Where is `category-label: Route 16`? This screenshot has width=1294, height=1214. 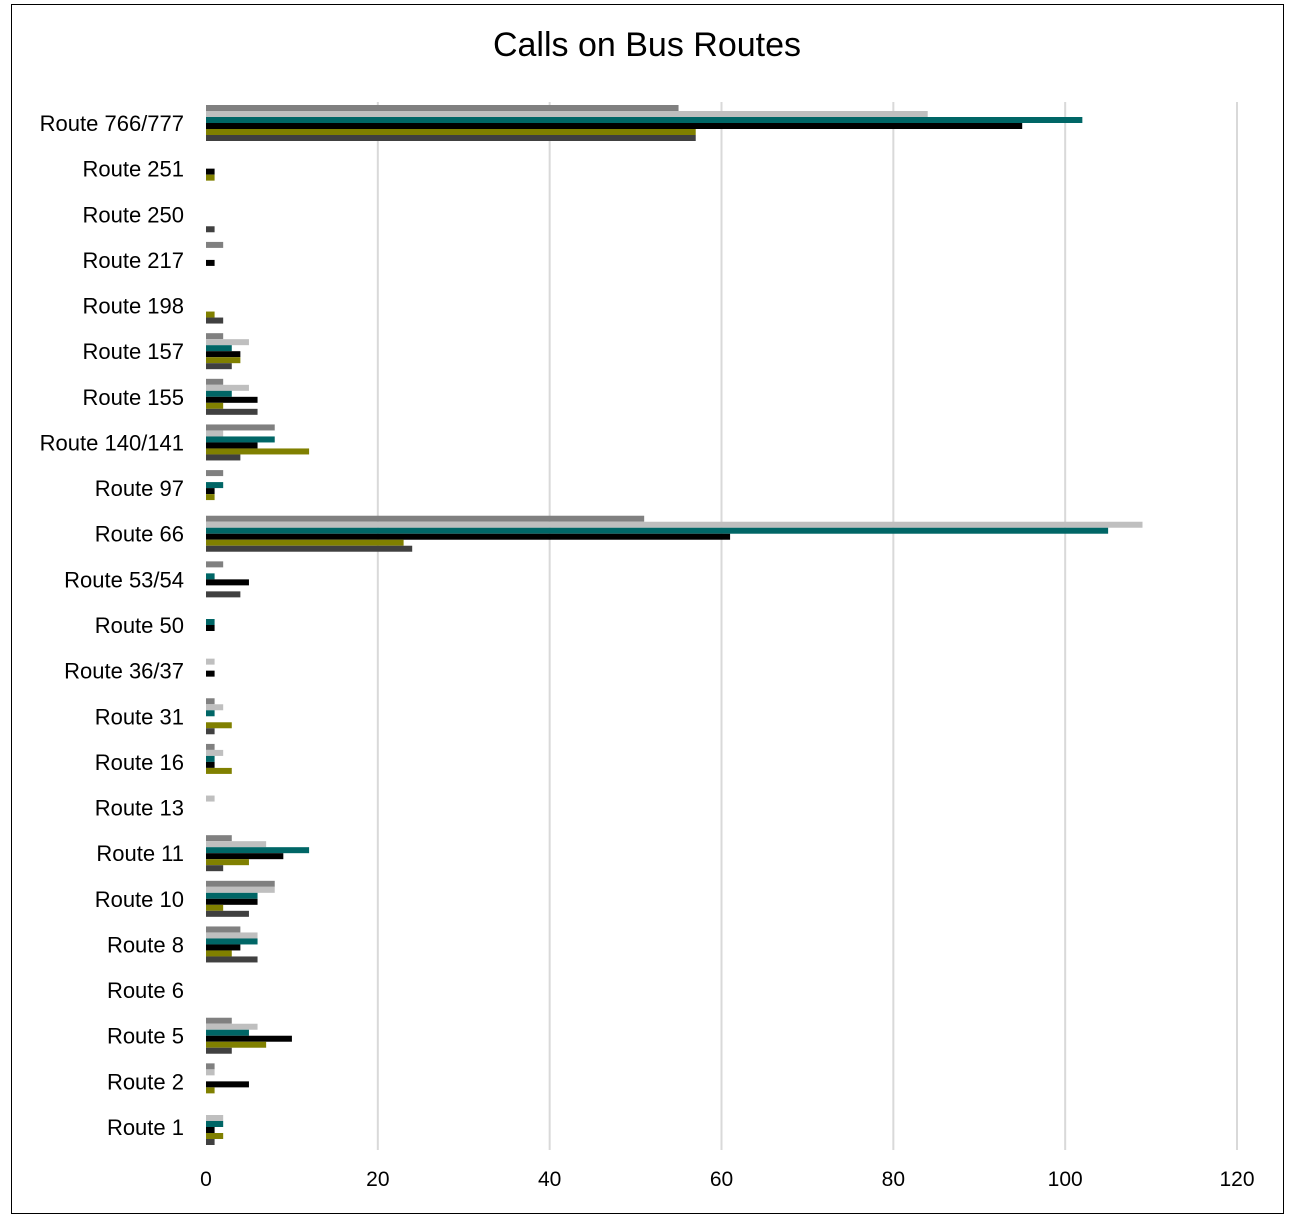 category-label: Route 16 is located at coordinates (139, 762).